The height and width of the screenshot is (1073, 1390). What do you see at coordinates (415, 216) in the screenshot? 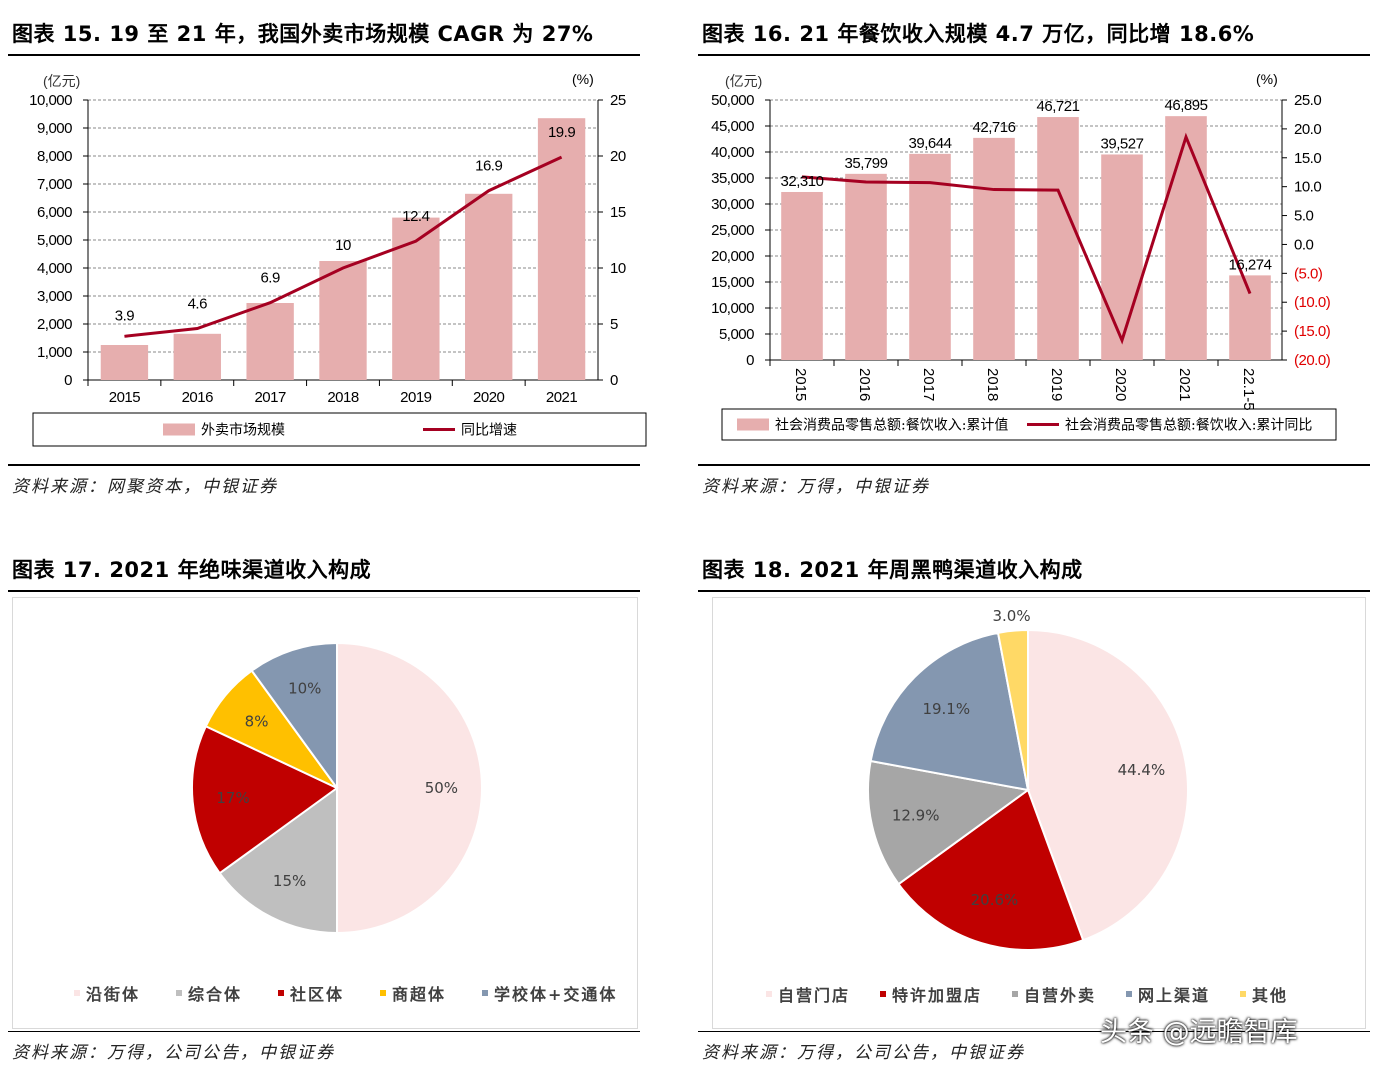
I see `data-label: 12.4` at bounding box center [415, 216].